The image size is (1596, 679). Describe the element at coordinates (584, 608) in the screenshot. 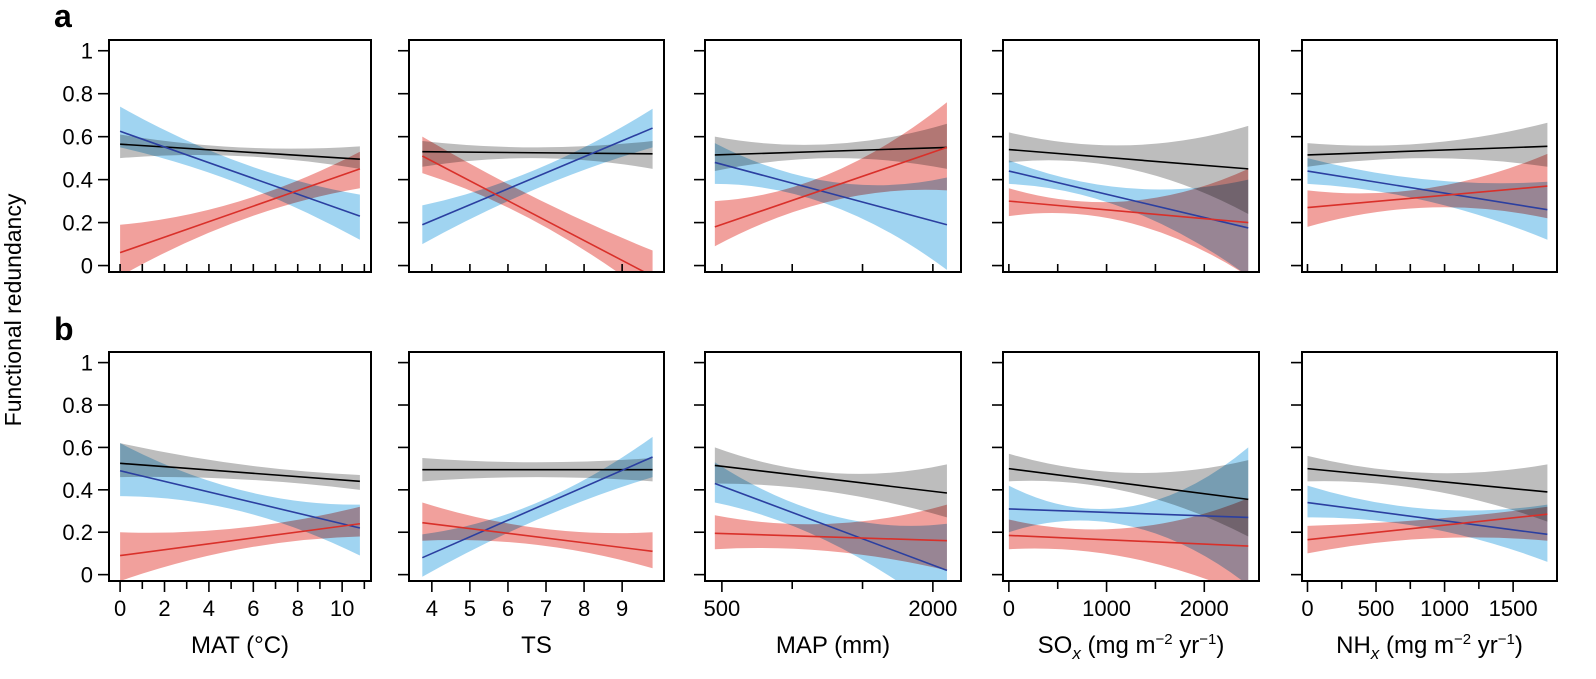

I see `panel-b-2-xtick-label: 8` at that location.